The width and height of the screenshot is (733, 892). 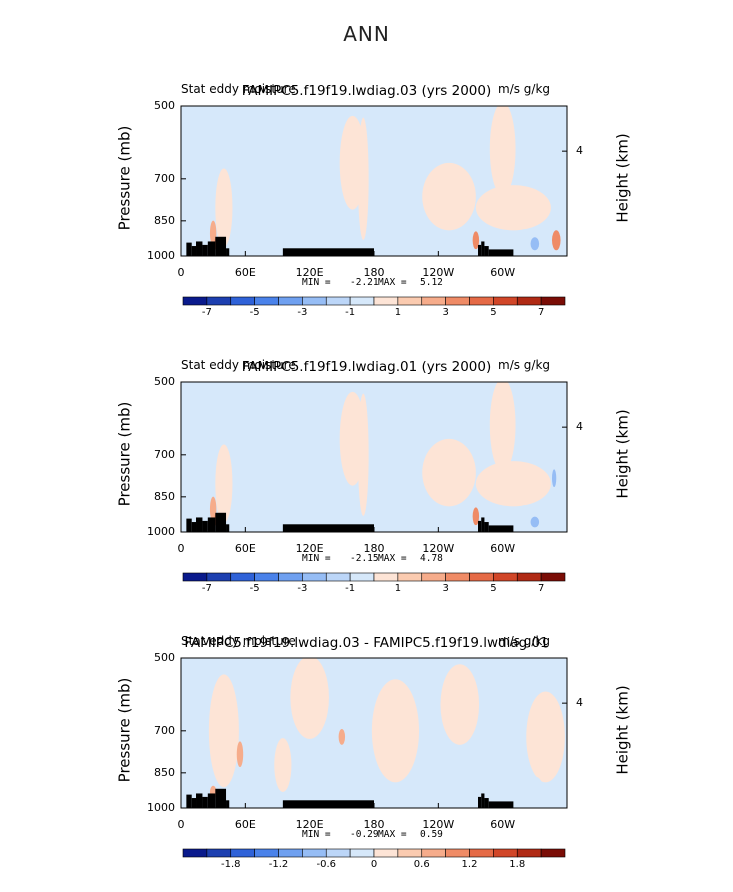 What do you see at coordinates (374, 824) in the screenshot?
I see `longitude-tick: 180` at bounding box center [374, 824].